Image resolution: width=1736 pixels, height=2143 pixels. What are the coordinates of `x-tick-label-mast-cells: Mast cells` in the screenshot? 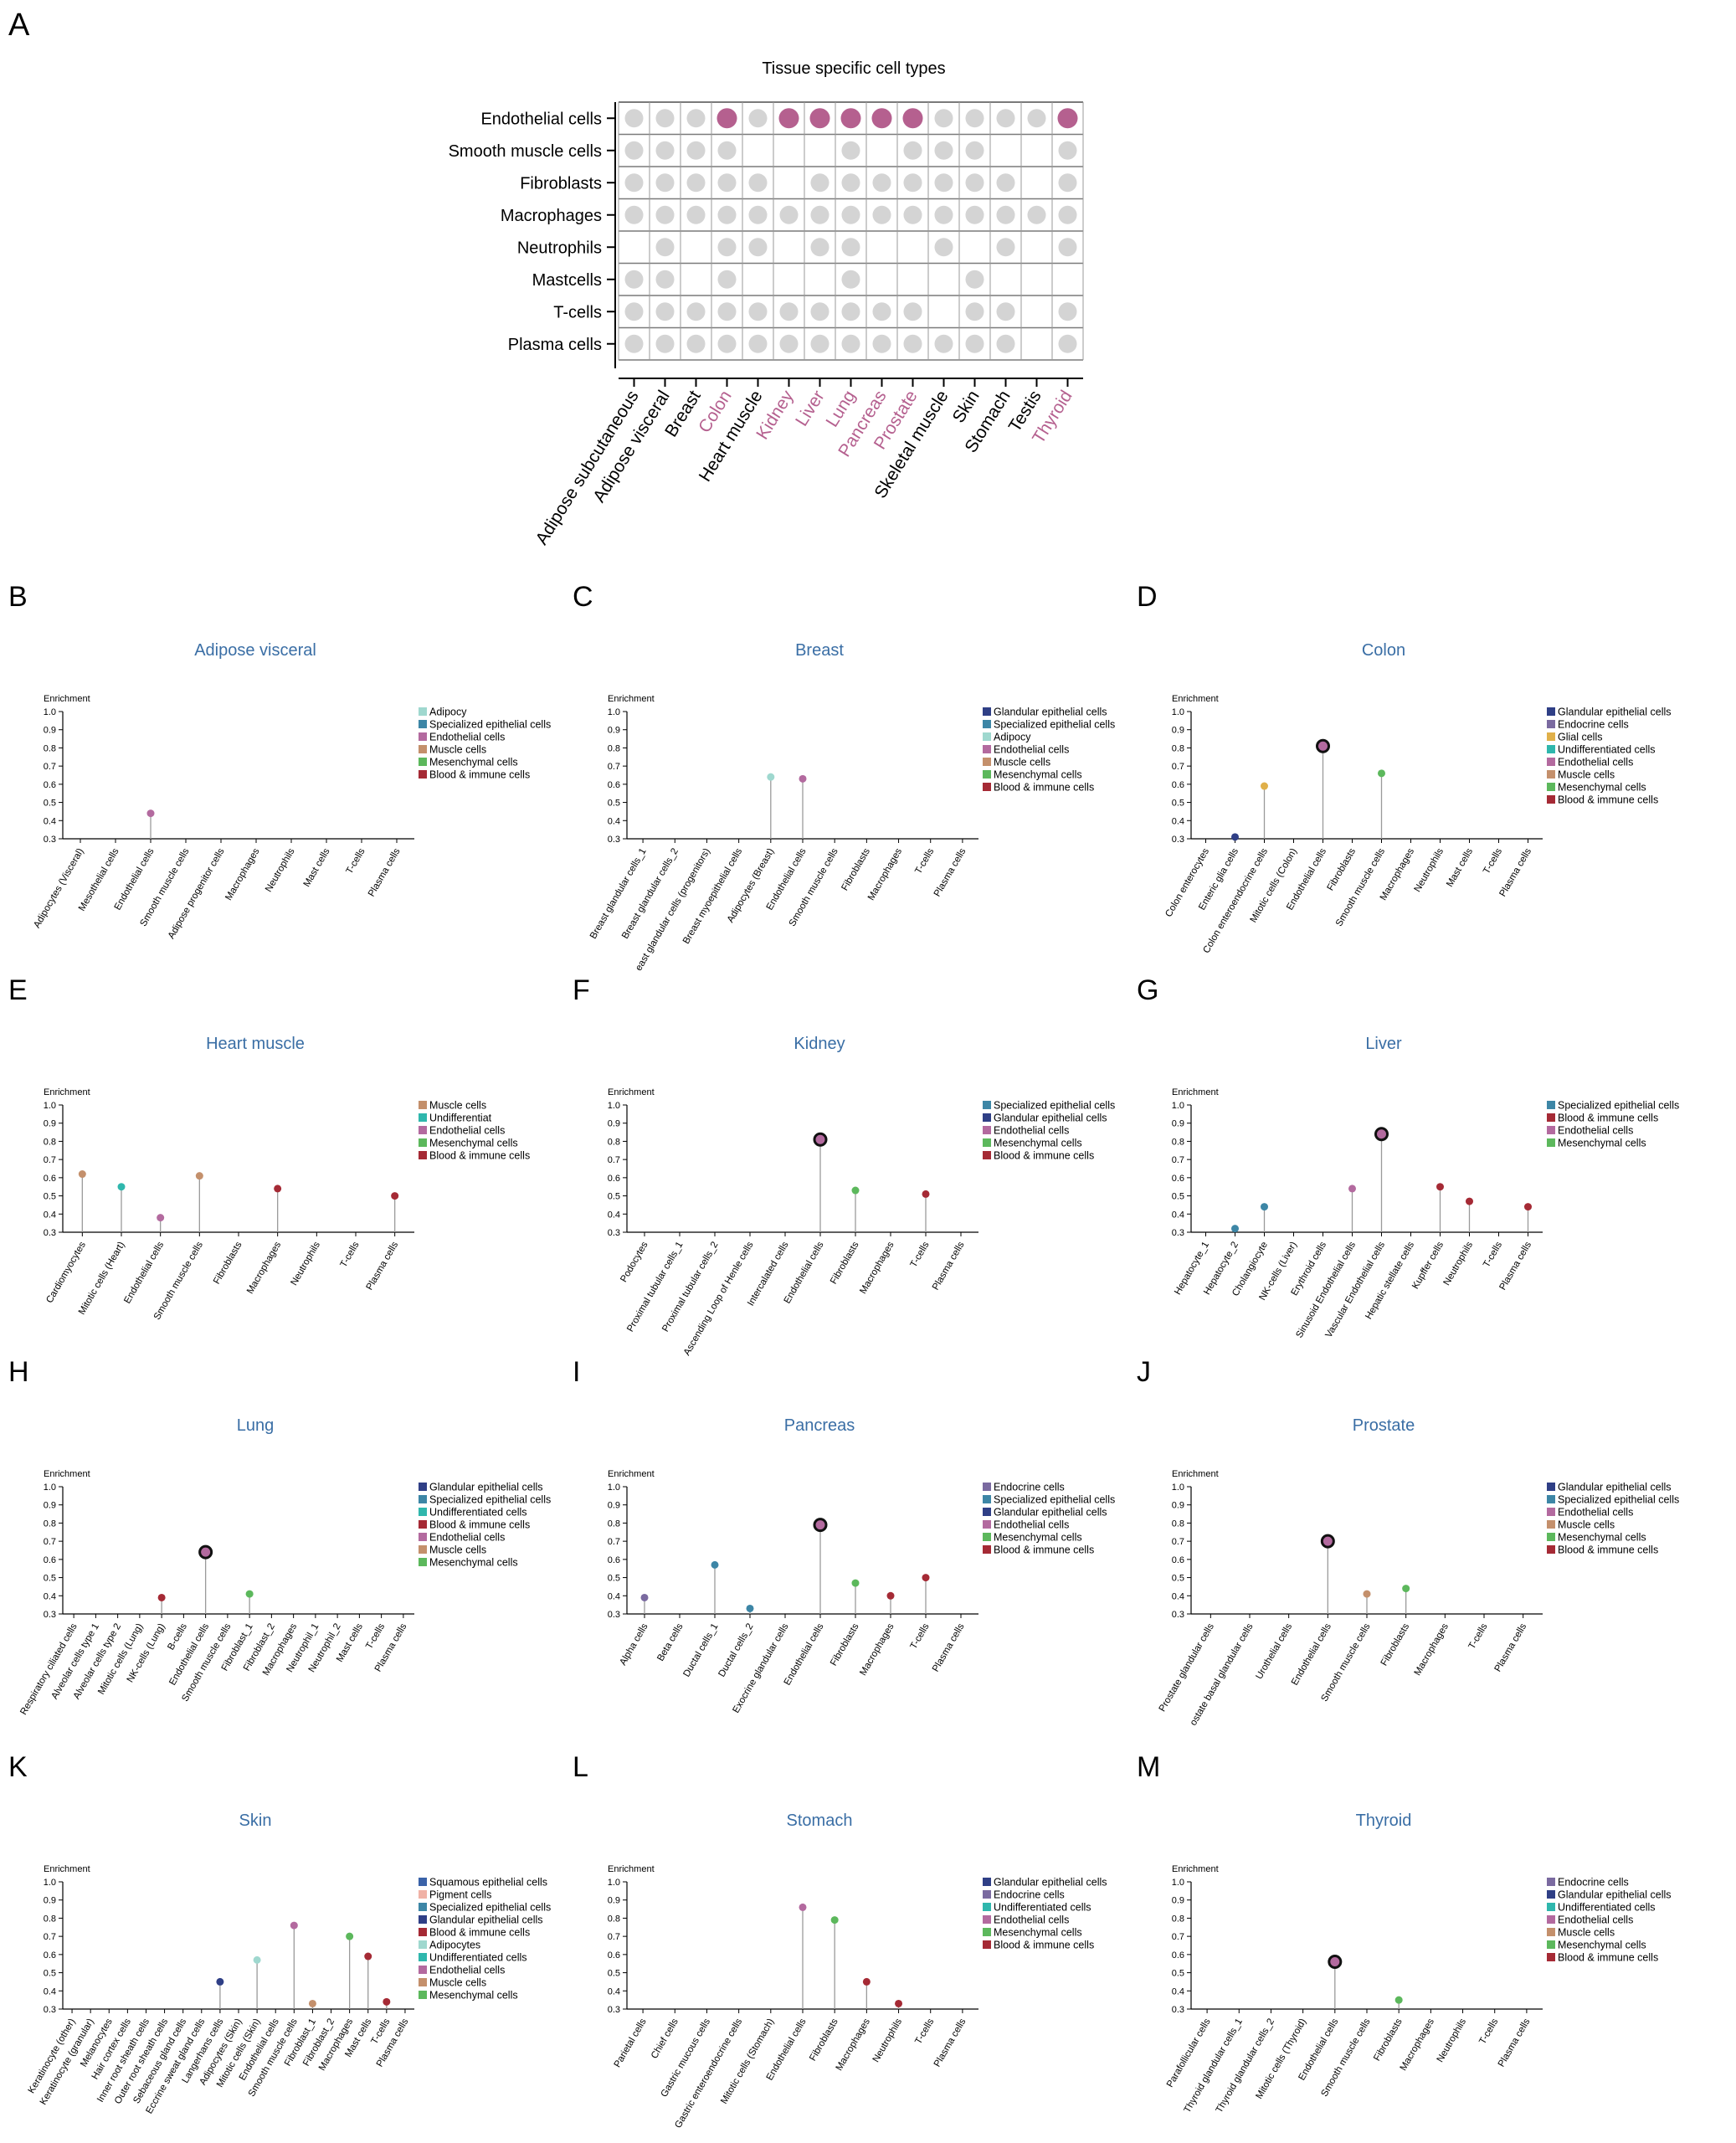 It's located at (317, 867).